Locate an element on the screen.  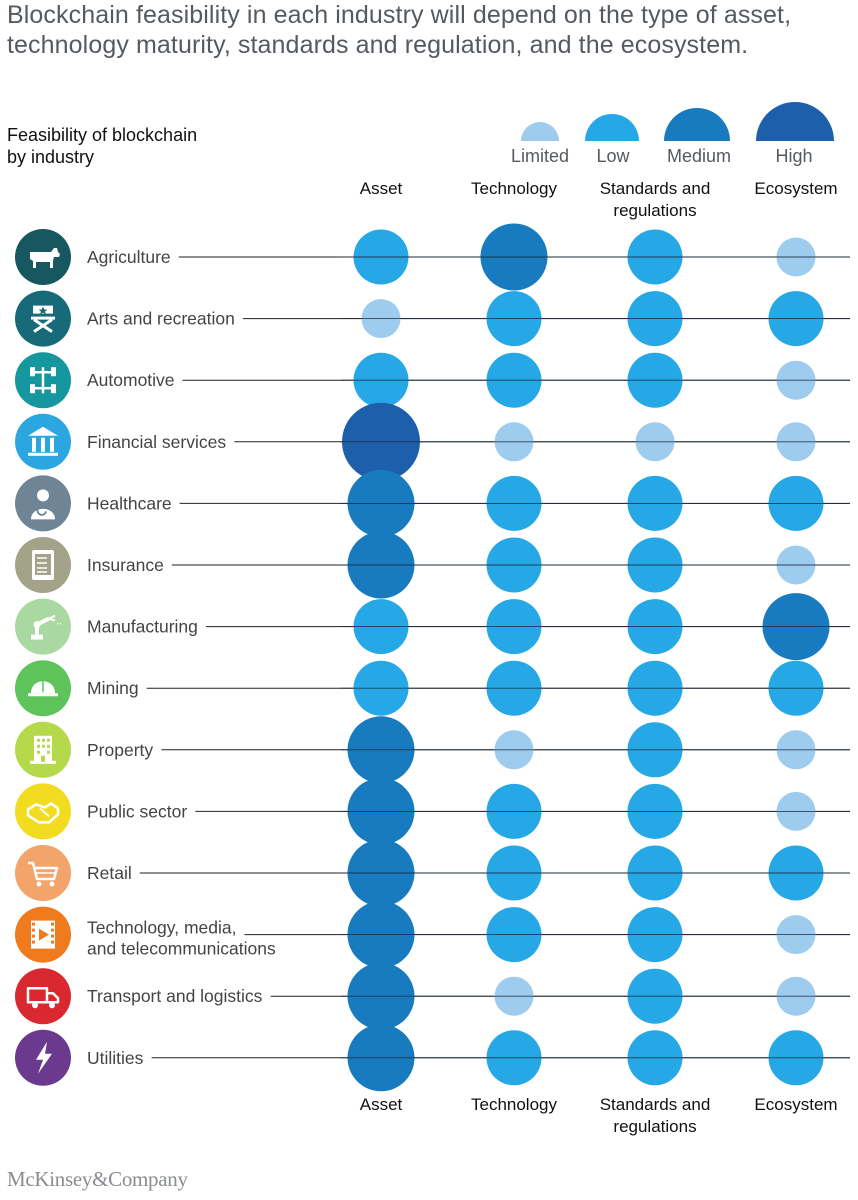
column-header-top-1: Technology is located at coordinates (514, 188).